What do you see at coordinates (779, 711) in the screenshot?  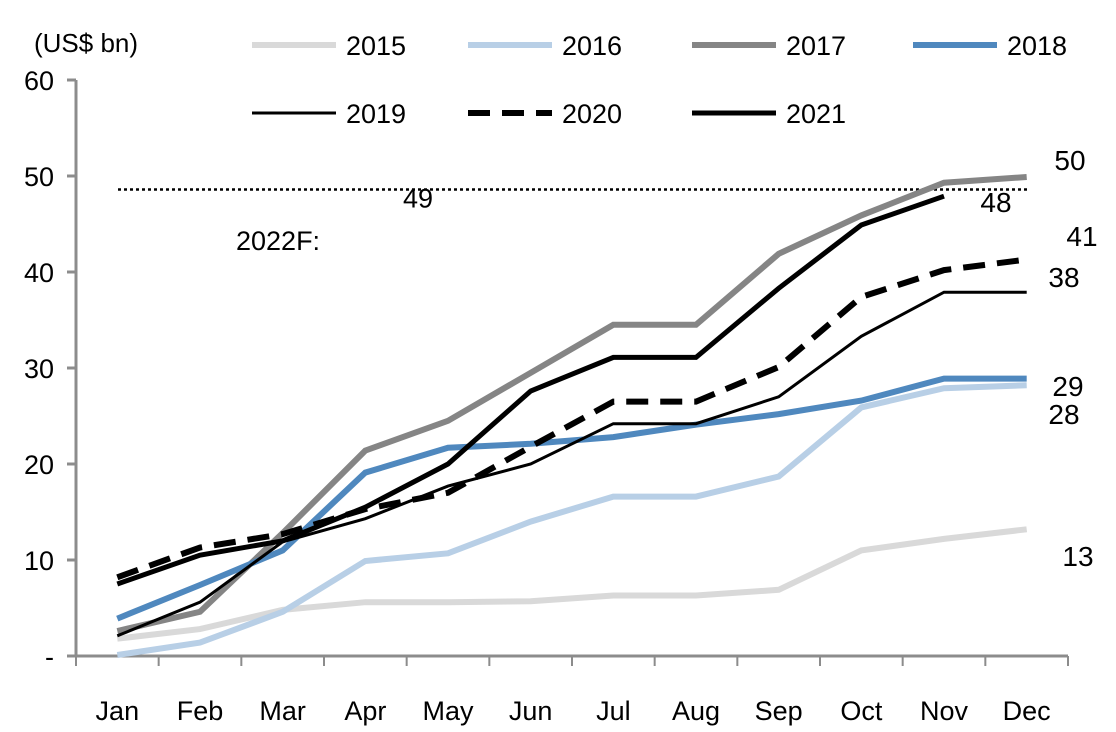 I see `x-tick-label-sep: Sep` at bounding box center [779, 711].